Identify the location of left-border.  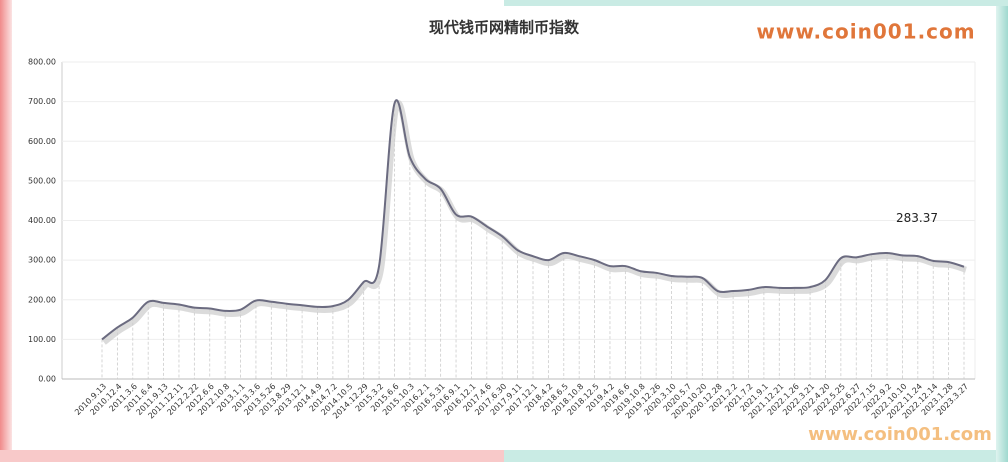
(6, 231).